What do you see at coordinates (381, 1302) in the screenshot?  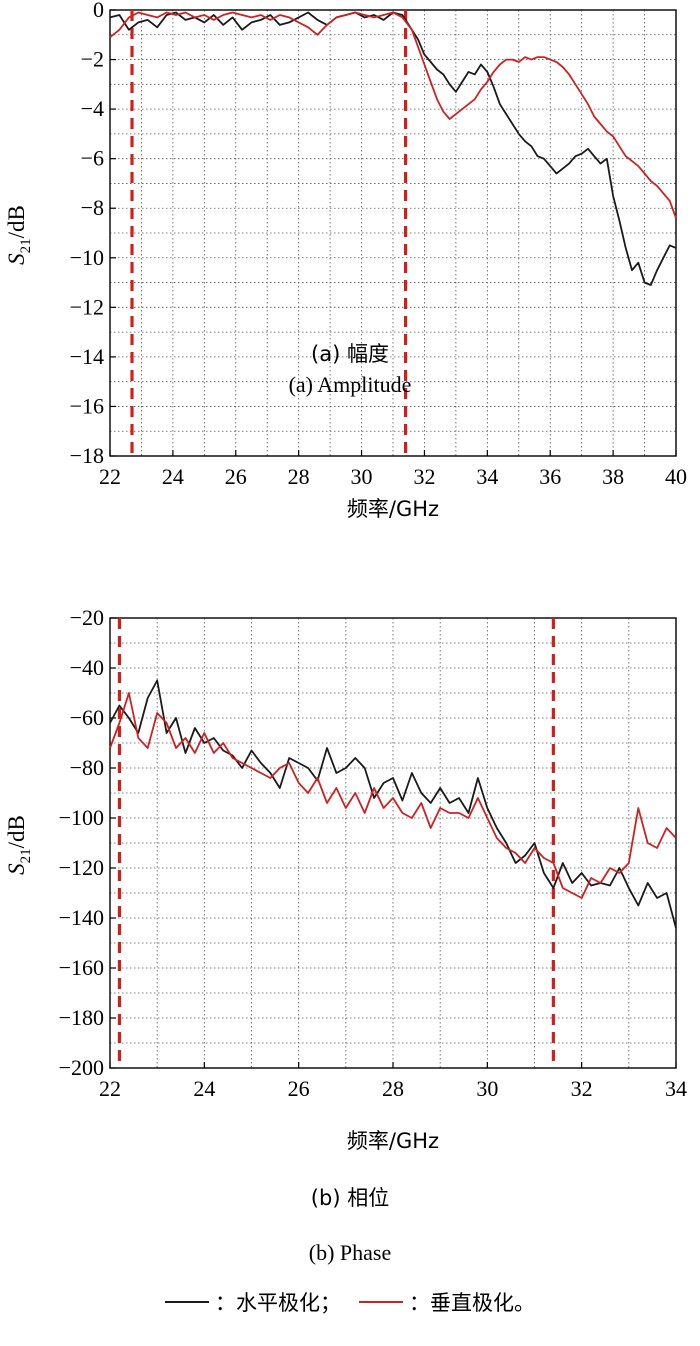 I see `legend-swatch-vertical` at bounding box center [381, 1302].